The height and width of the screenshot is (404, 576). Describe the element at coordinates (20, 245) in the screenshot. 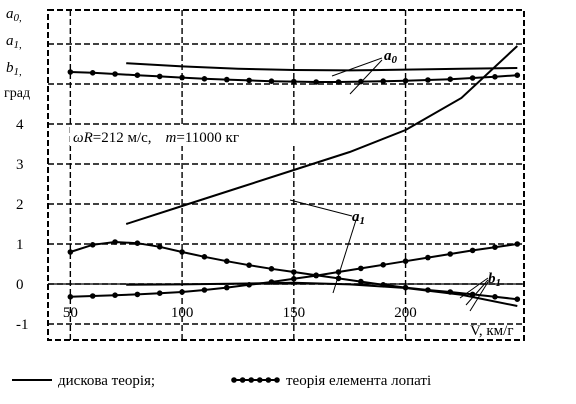

I see `y-tick-label: 1` at that location.